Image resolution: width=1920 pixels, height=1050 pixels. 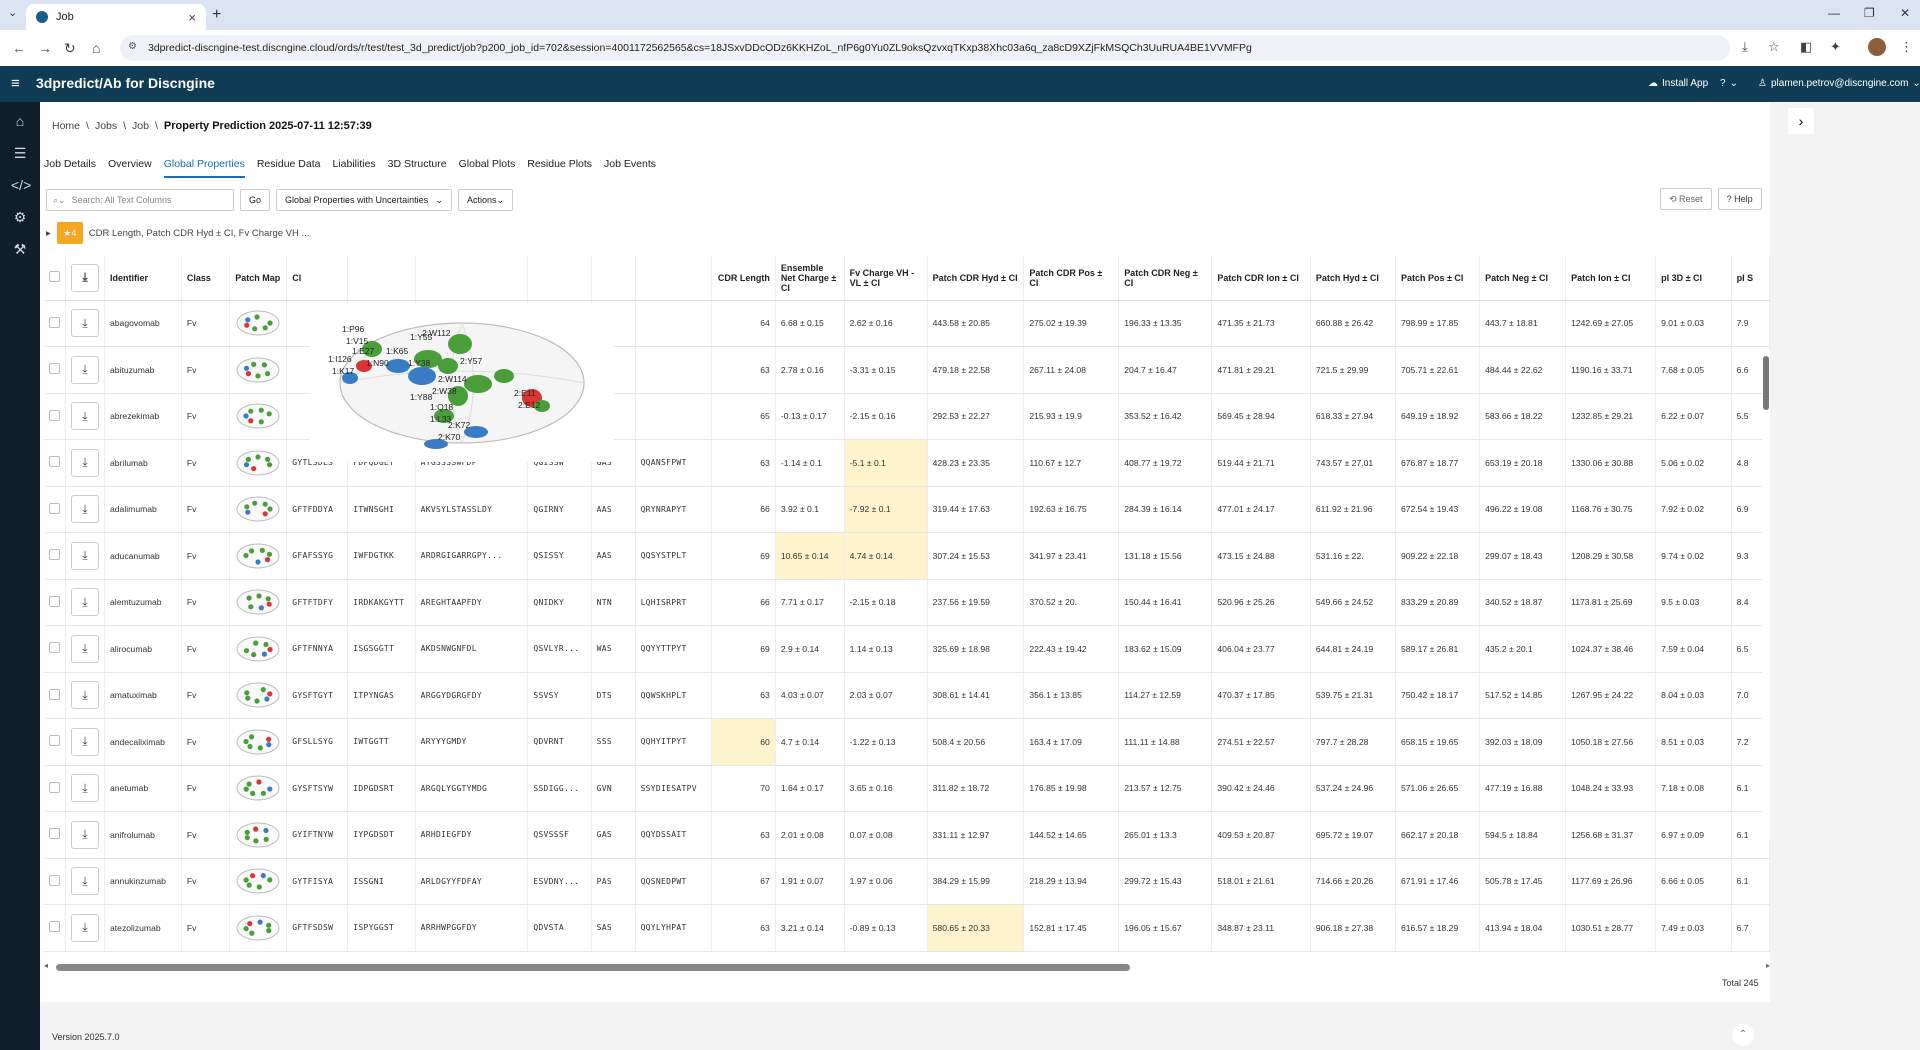 What do you see at coordinates (1745, 46) in the screenshot?
I see `install-page-icon: ⤓` at bounding box center [1745, 46].